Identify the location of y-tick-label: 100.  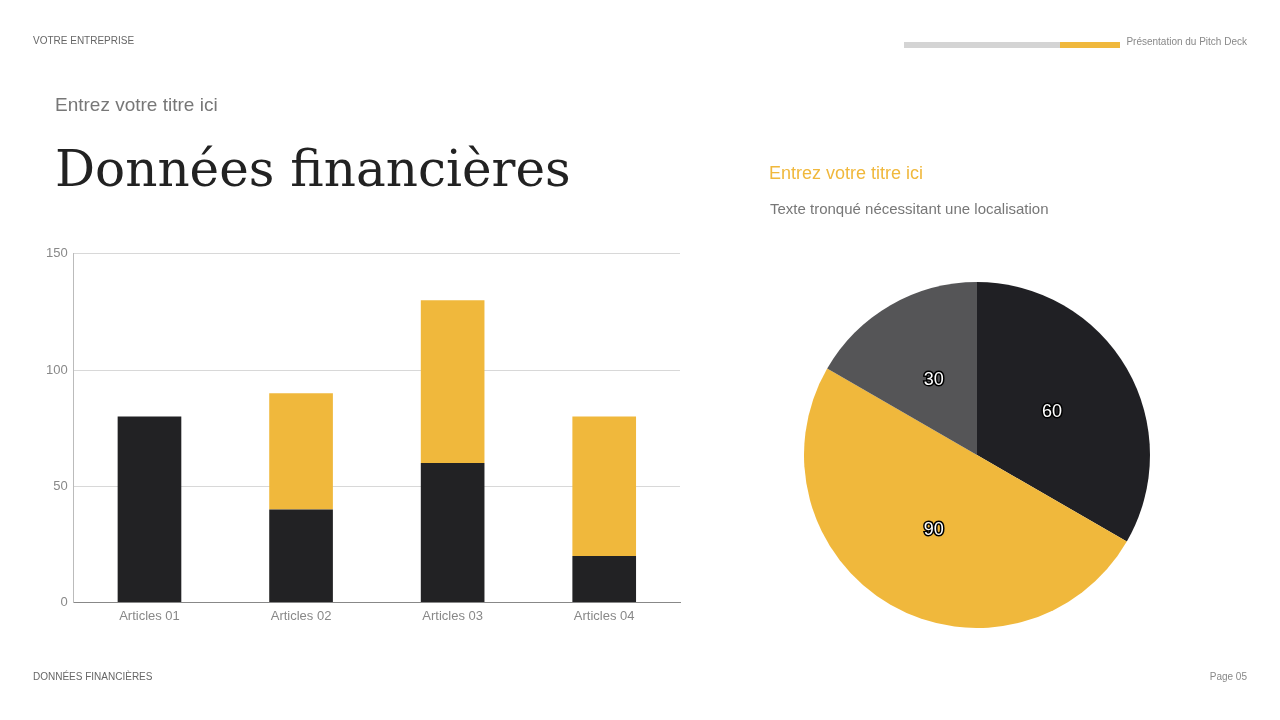
(56, 369).